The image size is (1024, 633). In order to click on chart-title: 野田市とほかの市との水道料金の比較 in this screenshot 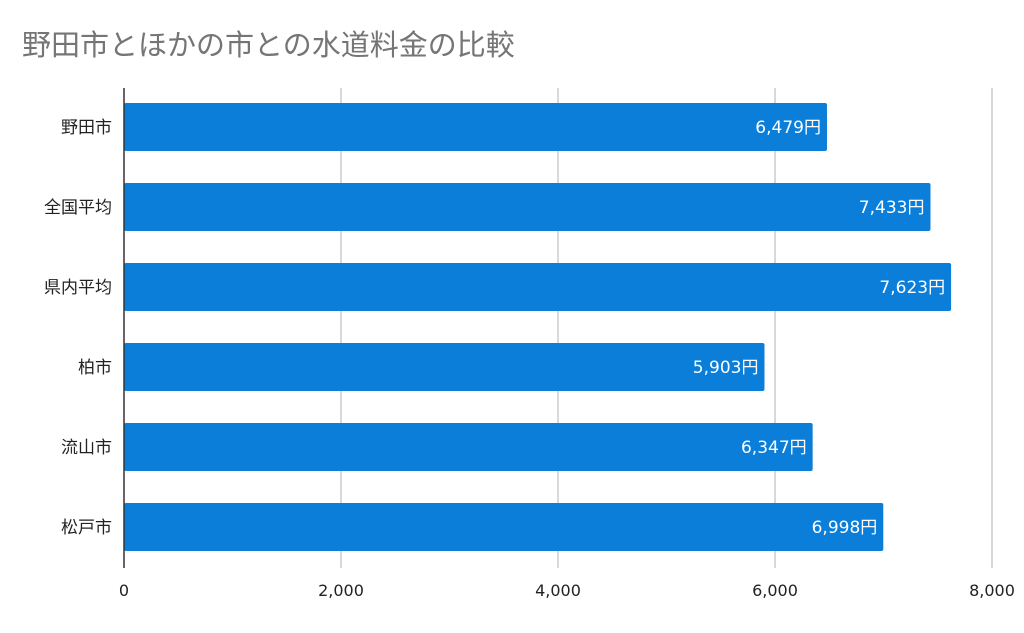, I will do `click(268, 45)`.